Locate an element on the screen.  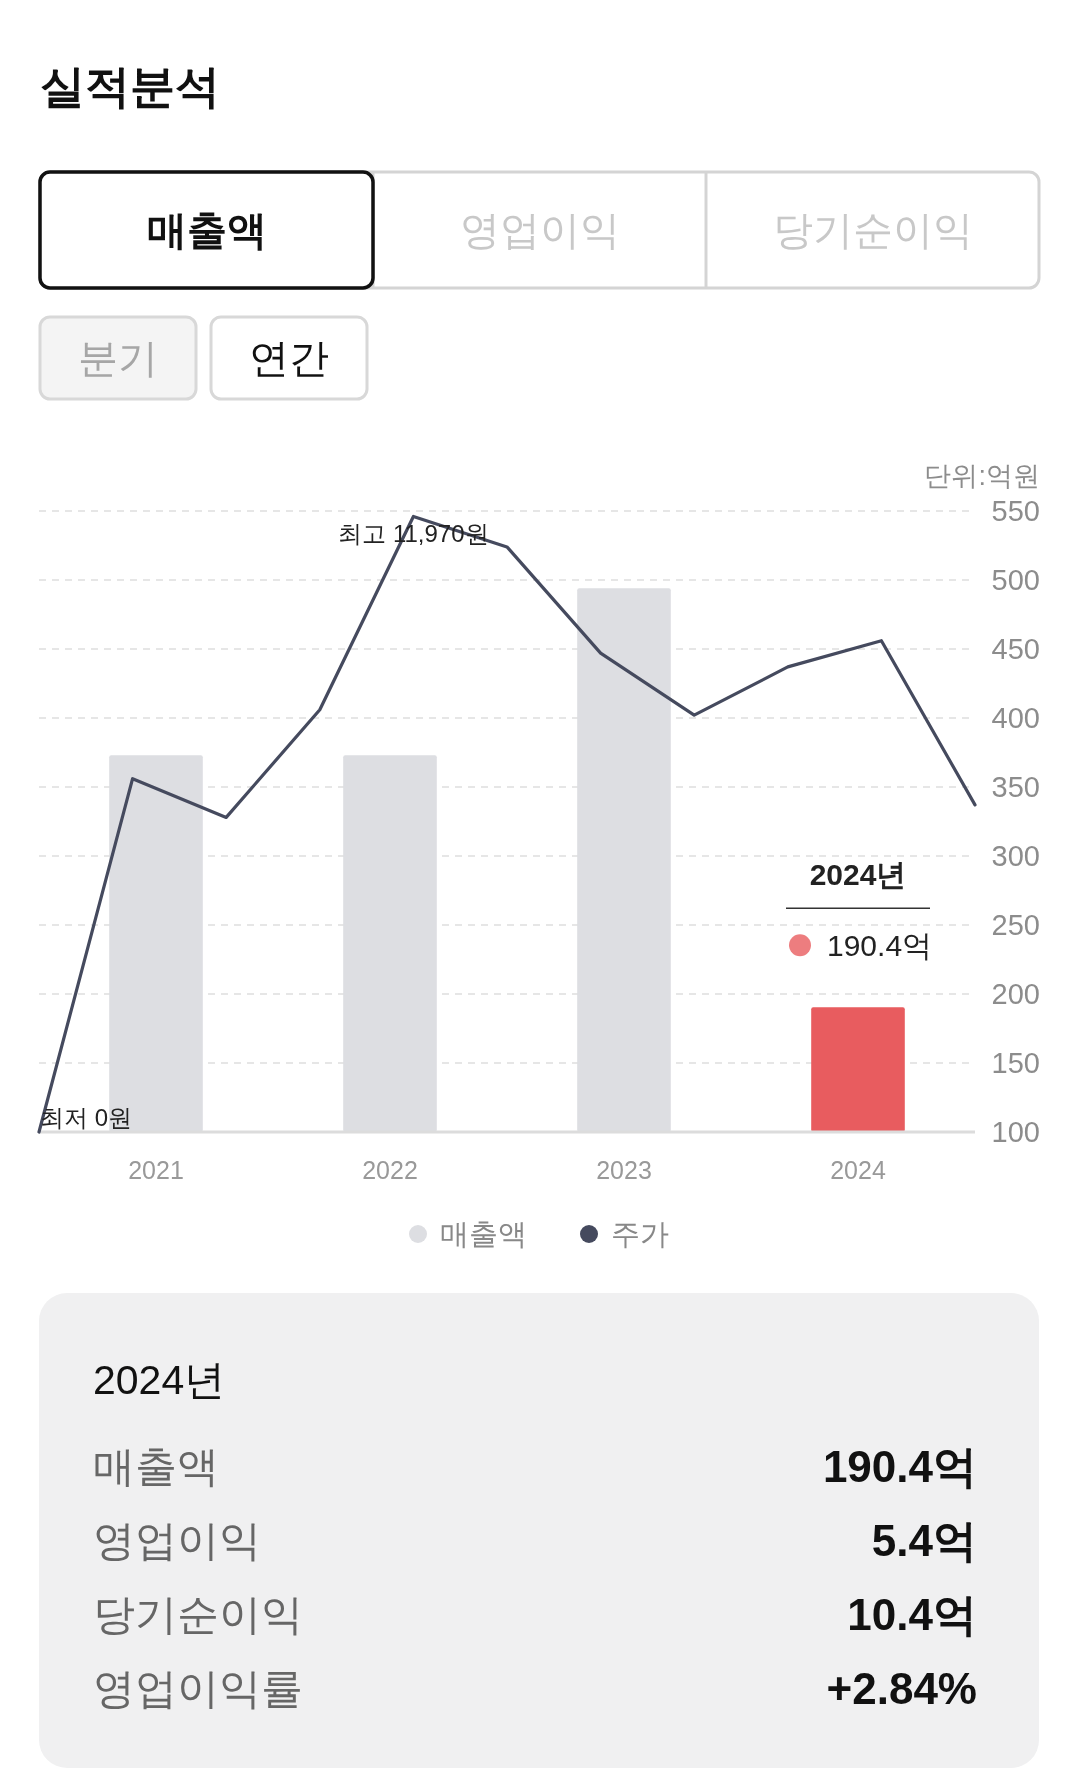
y-tick-label: 250 is located at coordinates (1015, 925).